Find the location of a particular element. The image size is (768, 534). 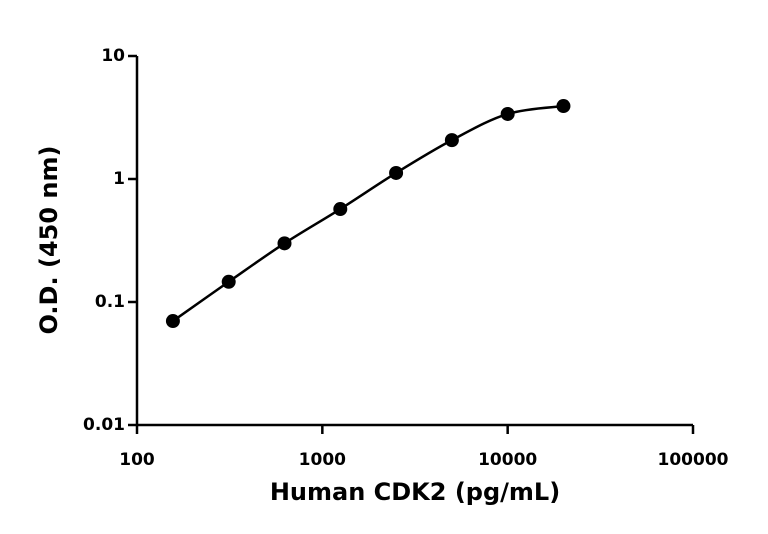

x-tick-label: 1000 is located at coordinates (322, 460).